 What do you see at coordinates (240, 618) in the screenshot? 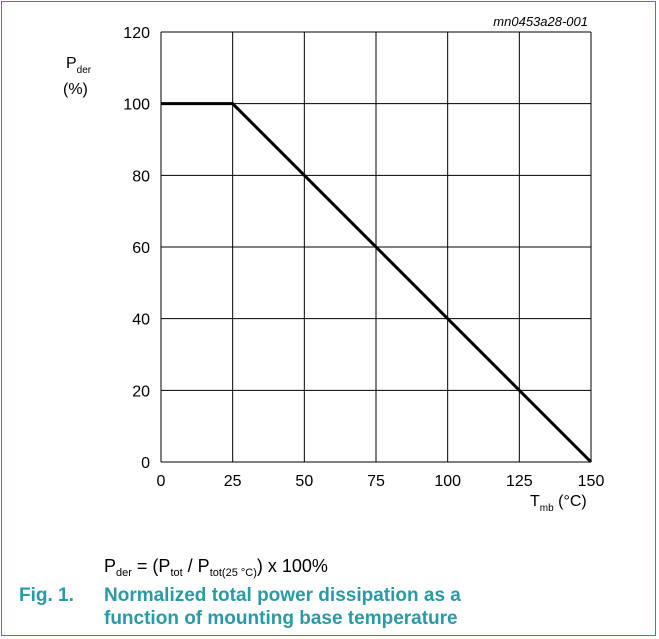
I see `caption-line-2: function of mounting base temperature` at bounding box center [240, 618].